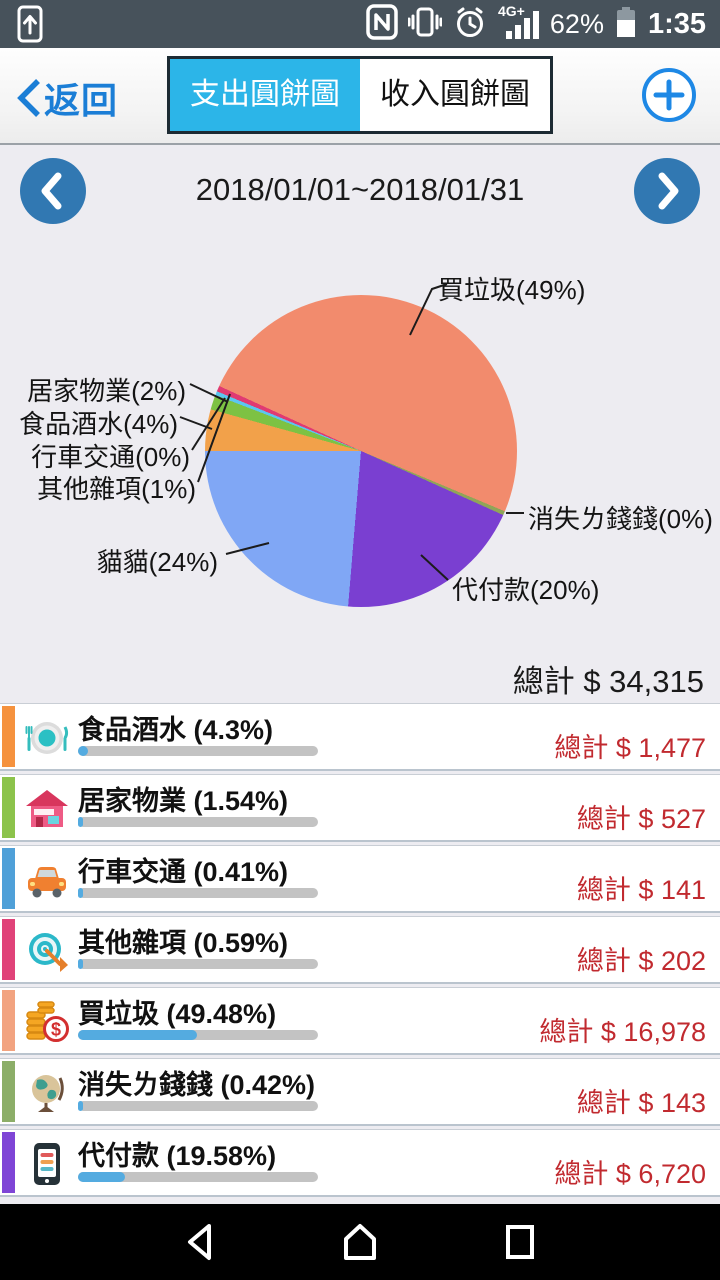 This screenshot has height=1280, width=720. Describe the element at coordinates (360, 189) in the screenshot. I see `date-range: 2018/01/01~2018/01/31` at that location.